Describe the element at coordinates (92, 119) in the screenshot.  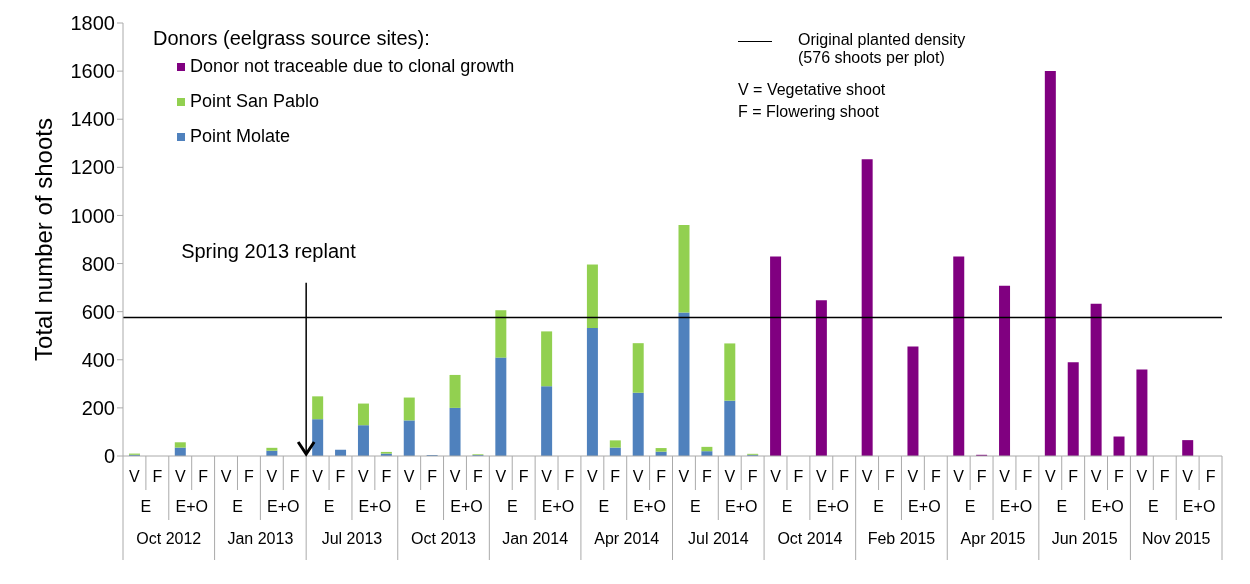
I see `y-tick-label: 1400` at that location.